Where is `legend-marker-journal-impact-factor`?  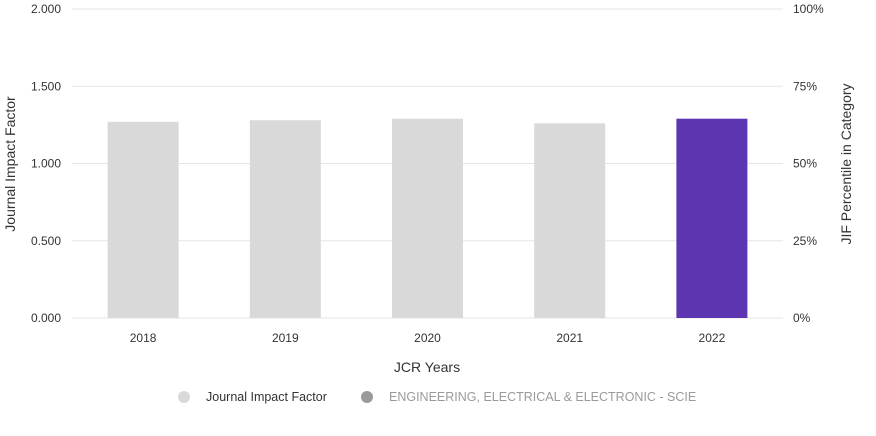 legend-marker-journal-impact-factor is located at coordinates (184, 397).